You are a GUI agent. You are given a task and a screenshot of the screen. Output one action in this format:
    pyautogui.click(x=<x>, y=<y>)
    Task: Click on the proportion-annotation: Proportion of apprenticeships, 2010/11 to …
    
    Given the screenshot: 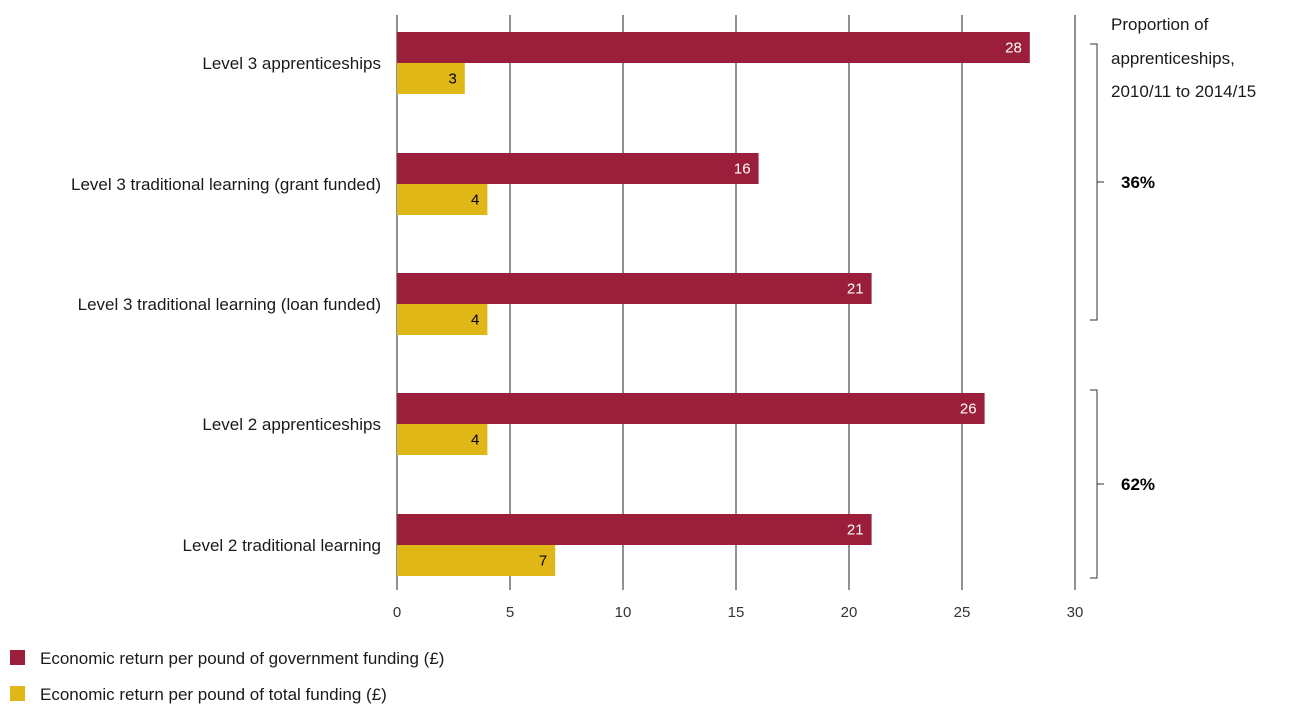 What is the action you would take?
    pyautogui.click(x=1173, y=297)
    